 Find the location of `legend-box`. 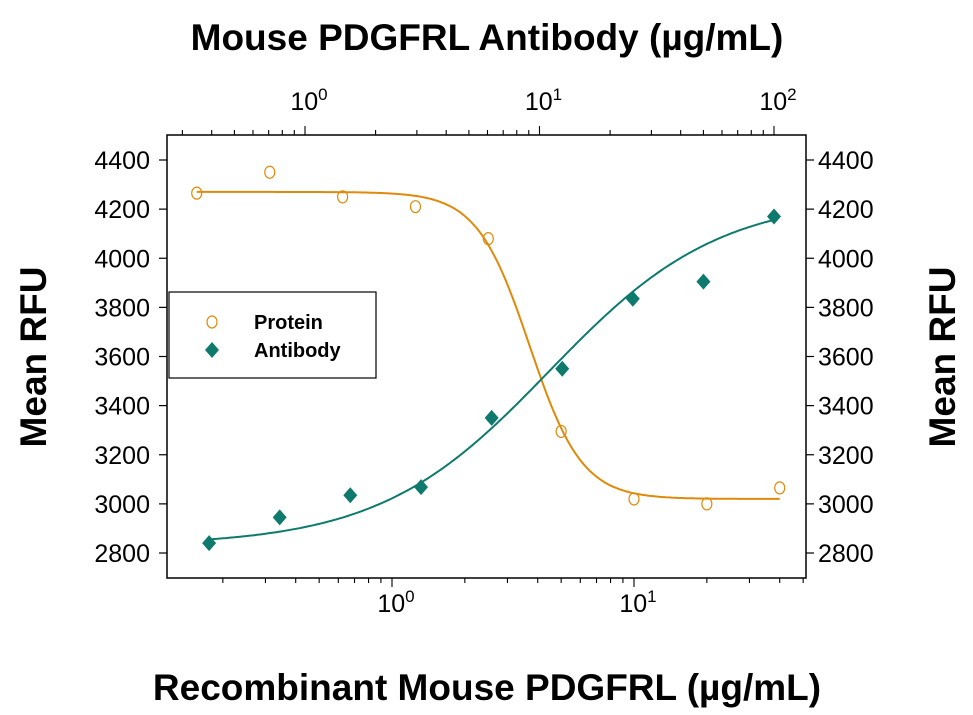

legend-box is located at coordinates (272, 335).